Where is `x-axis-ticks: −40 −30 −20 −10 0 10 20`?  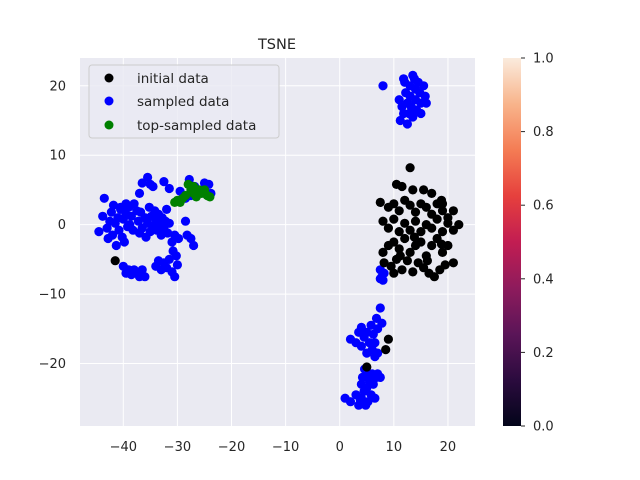
x-axis-ticks: −40 −30 −20 −10 0 10 20 is located at coordinates (283, 447).